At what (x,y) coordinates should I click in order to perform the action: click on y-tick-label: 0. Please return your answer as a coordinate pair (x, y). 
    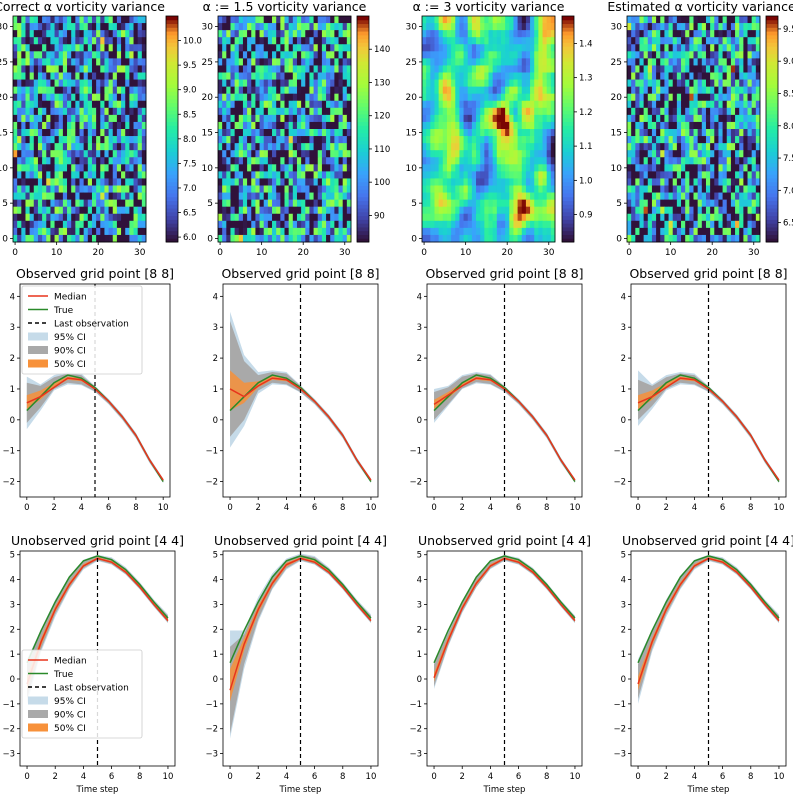
    Looking at the image, I should click on (623, 680).